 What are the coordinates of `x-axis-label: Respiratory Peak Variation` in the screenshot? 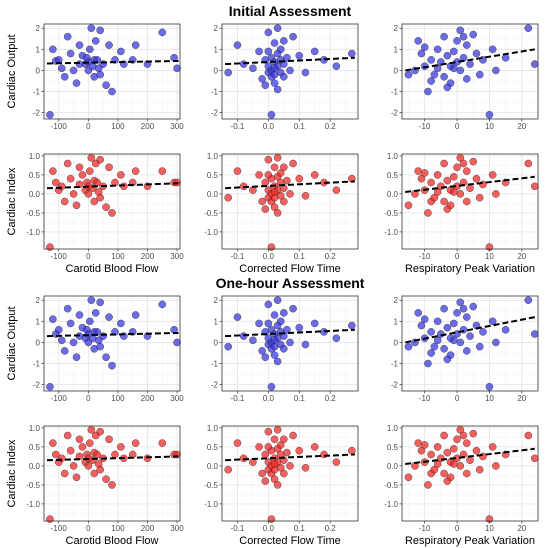 It's located at (470, 269).